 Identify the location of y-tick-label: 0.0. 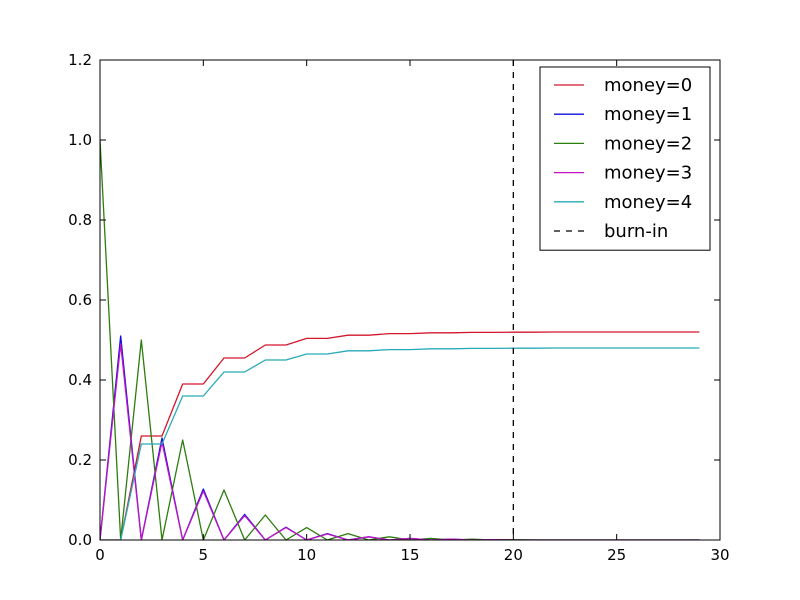
(80, 540).